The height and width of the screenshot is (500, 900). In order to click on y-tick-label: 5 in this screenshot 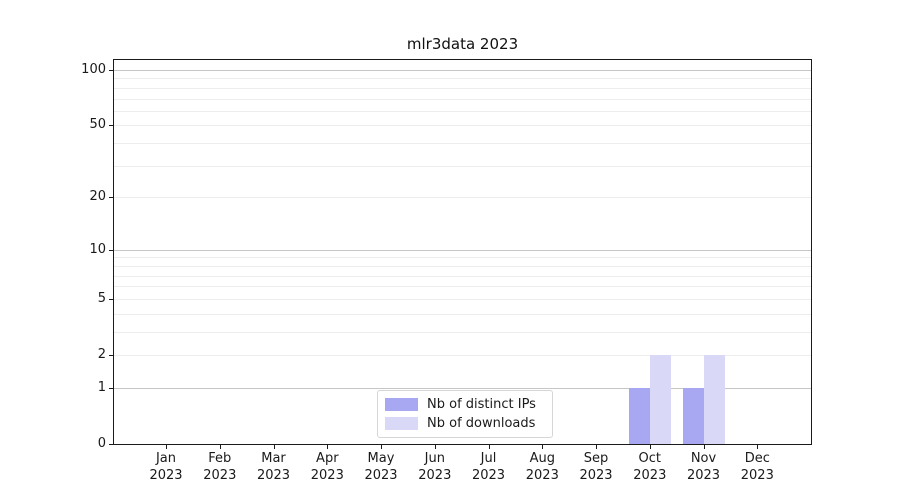, I will do `click(101, 298)`.